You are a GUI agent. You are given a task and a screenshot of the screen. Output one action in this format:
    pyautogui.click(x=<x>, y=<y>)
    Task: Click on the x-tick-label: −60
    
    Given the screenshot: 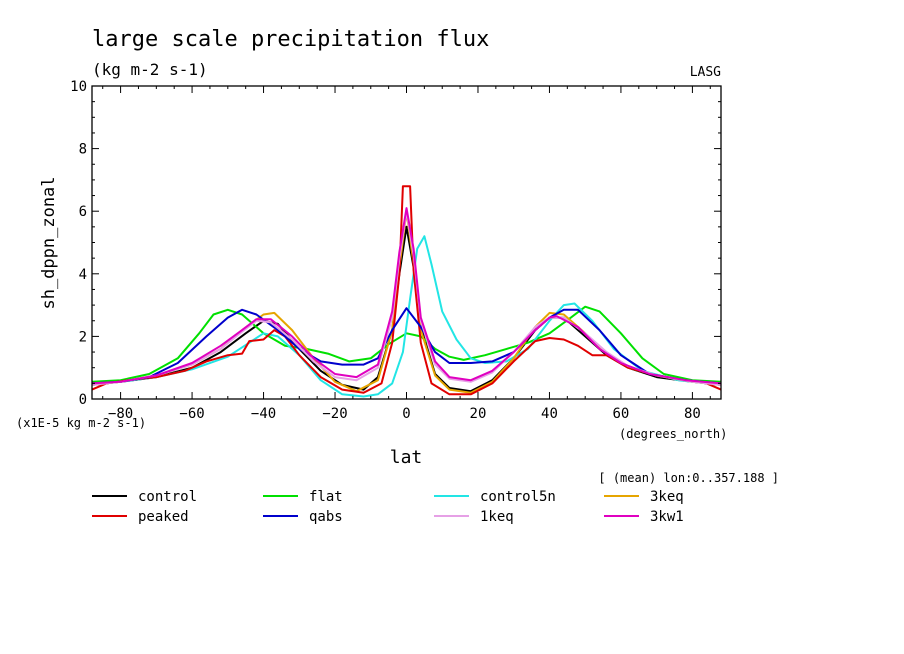 What is the action you would take?
    pyautogui.click(x=191, y=414)
    